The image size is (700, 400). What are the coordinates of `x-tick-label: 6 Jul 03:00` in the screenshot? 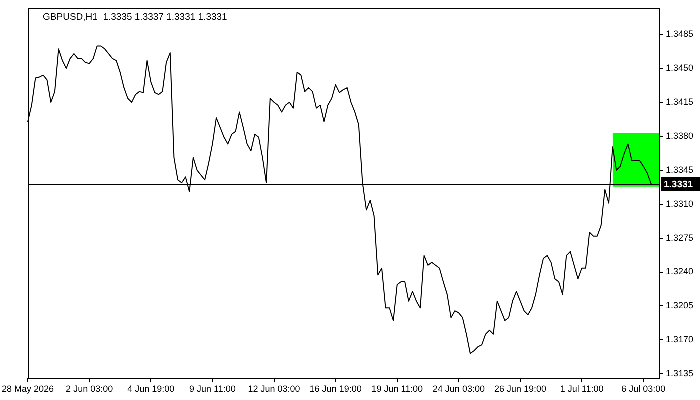 It's located at (644, 389).